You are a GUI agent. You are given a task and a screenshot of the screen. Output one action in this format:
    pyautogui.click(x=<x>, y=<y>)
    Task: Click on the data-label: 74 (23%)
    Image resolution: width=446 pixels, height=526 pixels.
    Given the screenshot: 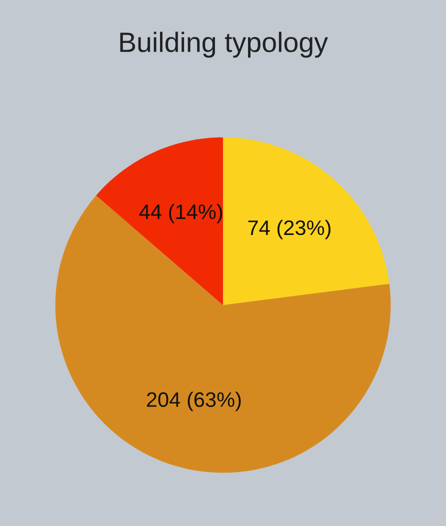 What is the action you would take?
    pyautogui.click(x=289, y=230)
    